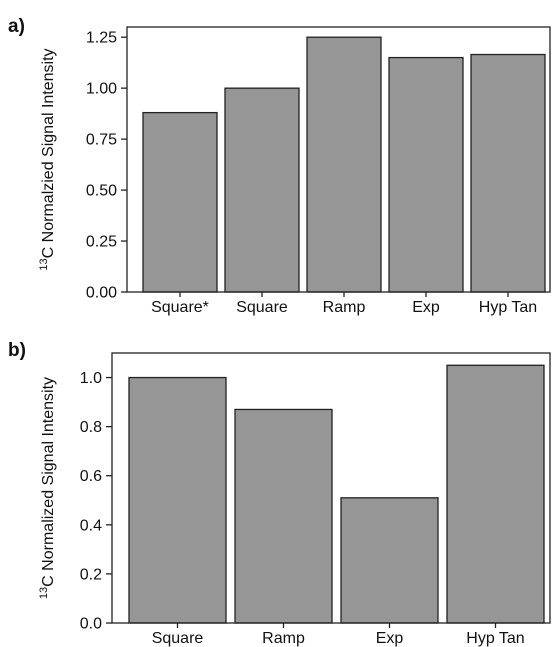 The image size is (552, 647). Describe the element at coordinates (101, 242) in the screenshot. I see `y-tick-label: 0.25` at that location.